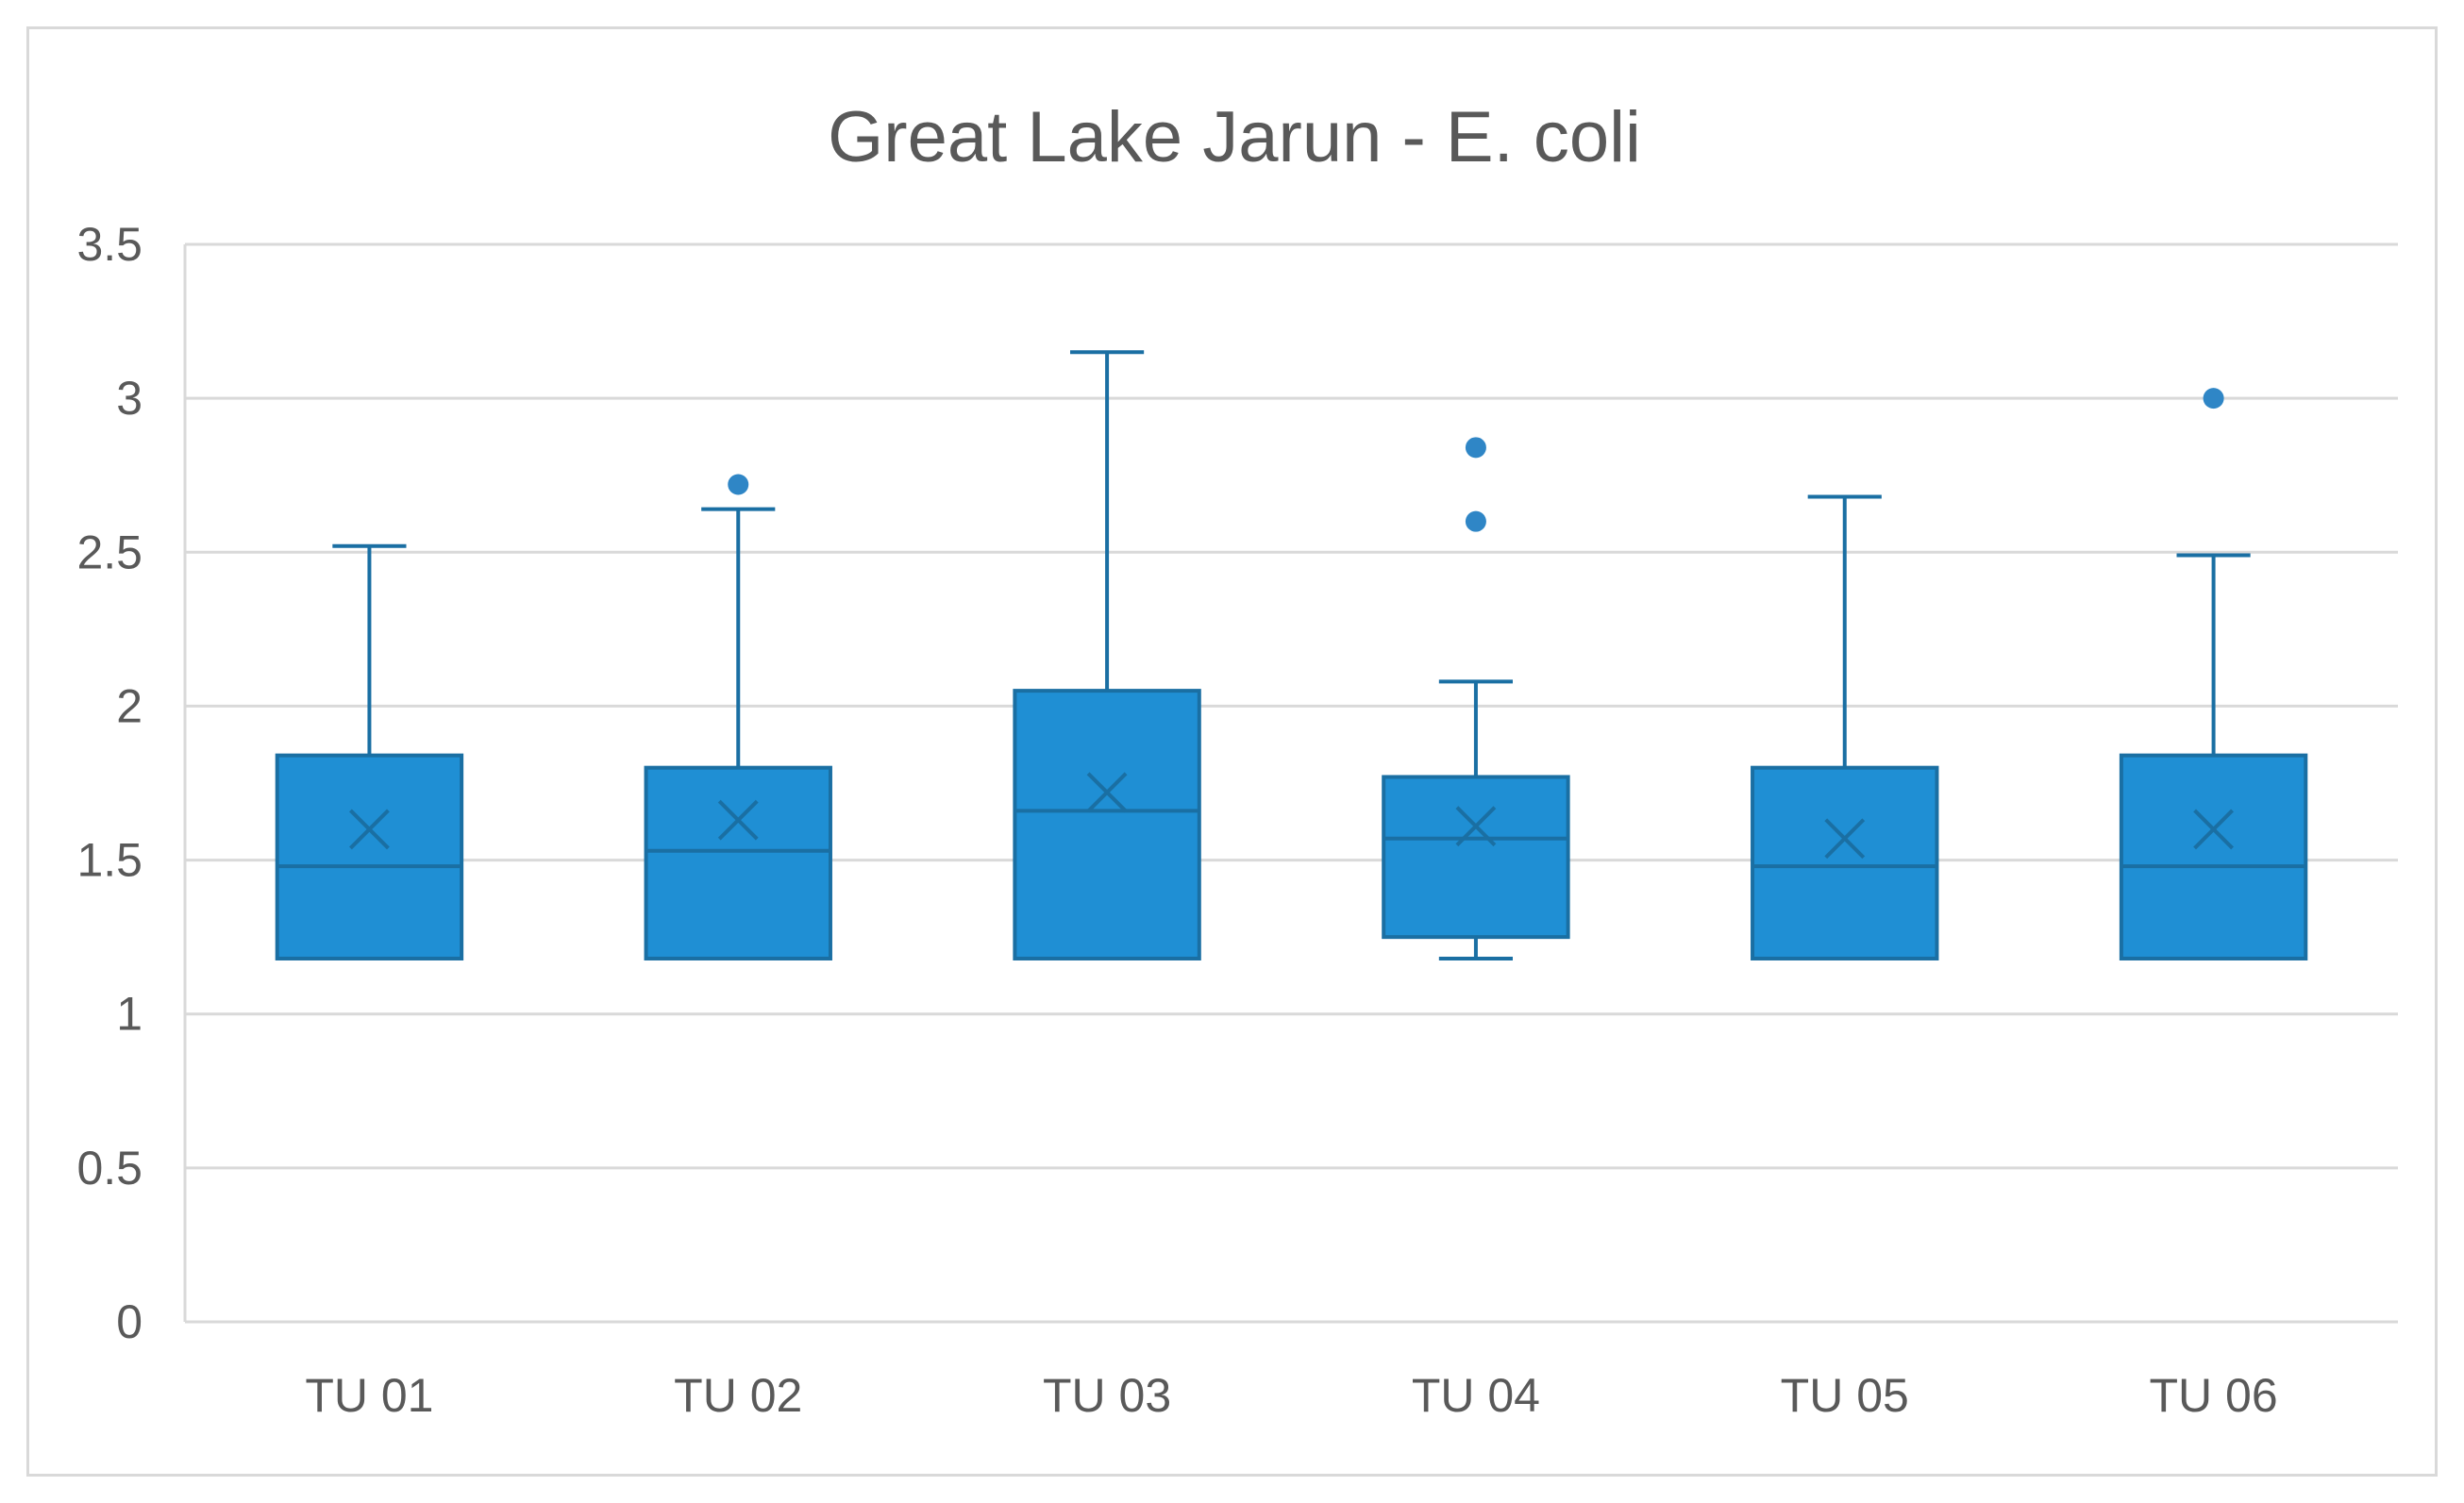  I want to click on y-tick-label: 1.5, so click(109, 860).